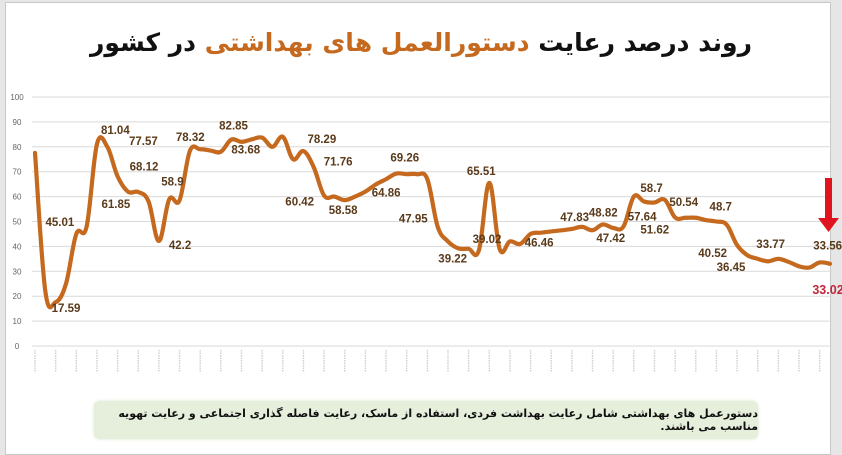  I want to click on data-label: 48.82, so click(603, 213).